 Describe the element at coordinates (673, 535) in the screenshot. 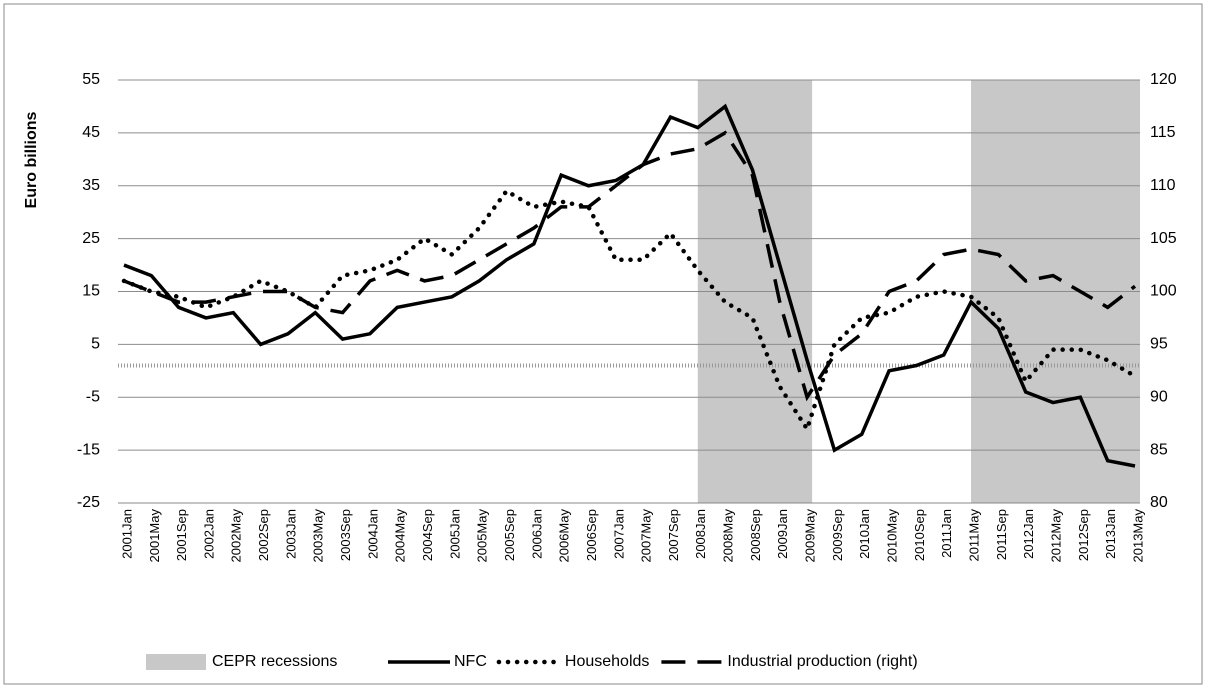

I see `x-tick-label: 2007Sep` at that location.